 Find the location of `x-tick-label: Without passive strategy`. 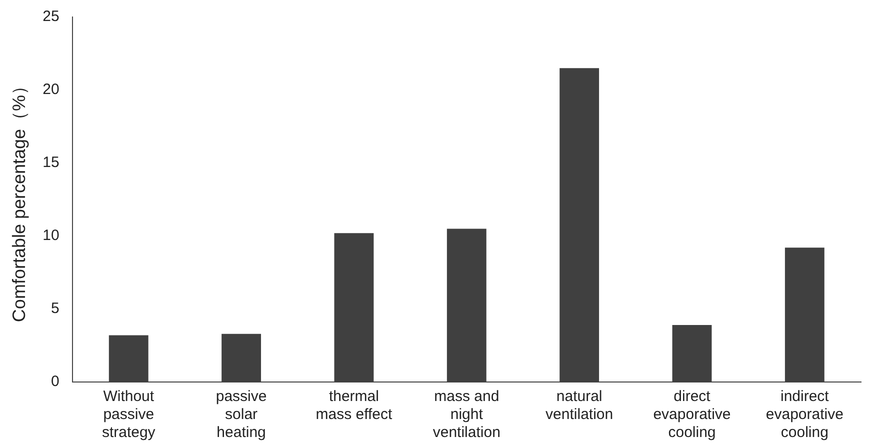

x-tick-label: Without passive strategy is located at coordinates (129, 415).